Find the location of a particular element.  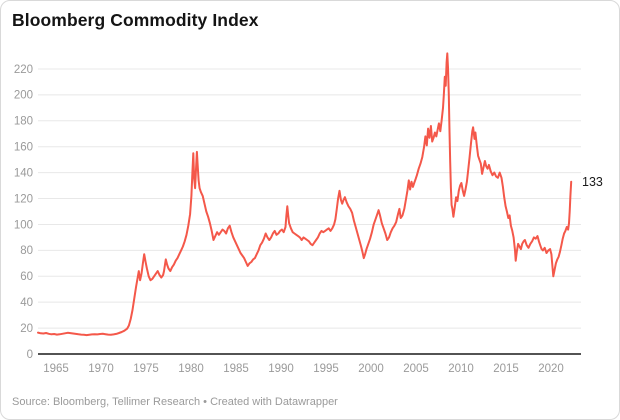

y-tick-label: 220 is located at coordinates (23, 70).